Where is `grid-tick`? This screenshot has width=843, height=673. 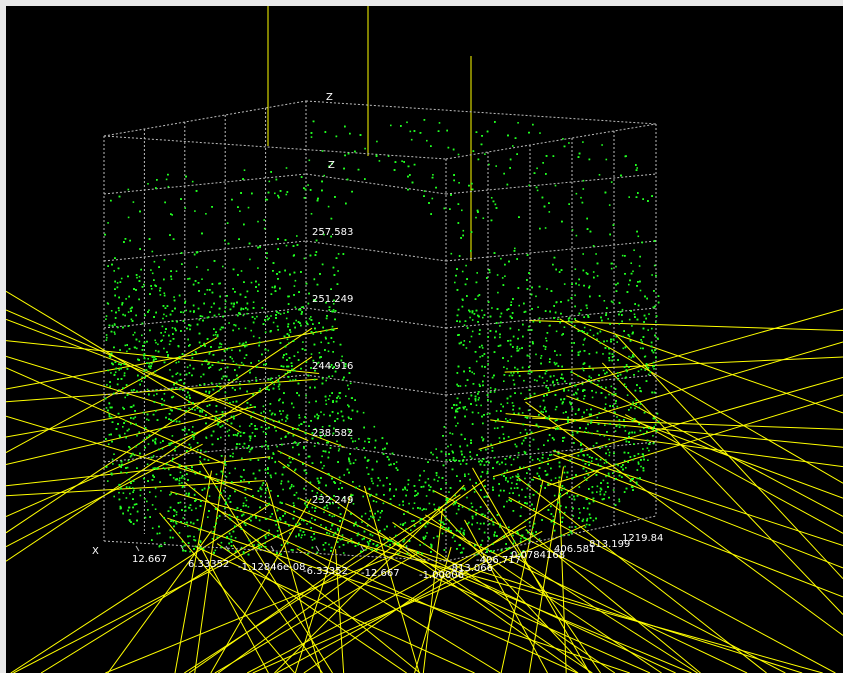
grid-tick is located at coordinates (137, 548).